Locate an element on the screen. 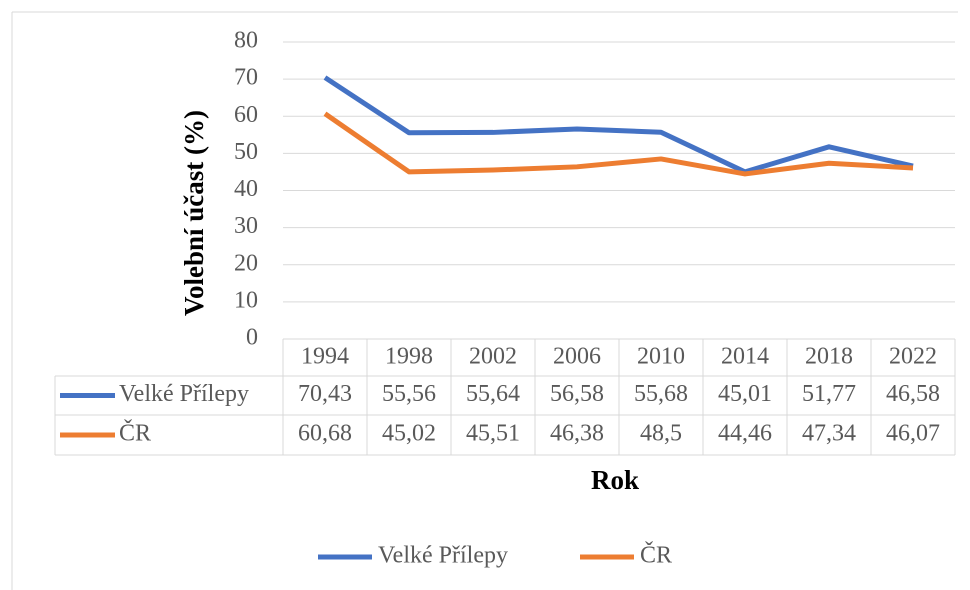 Image resolution: width=970 pixels, height=590 pixels. x-tick-label: 2022 is located at coordinates (913, 357).